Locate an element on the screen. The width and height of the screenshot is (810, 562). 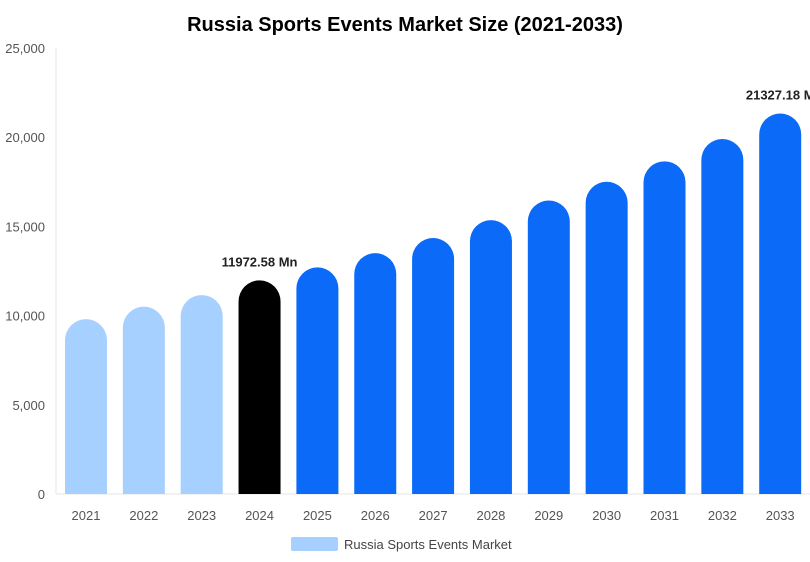
y-tick-label: 10,000 is located at coordinates (25, 316).